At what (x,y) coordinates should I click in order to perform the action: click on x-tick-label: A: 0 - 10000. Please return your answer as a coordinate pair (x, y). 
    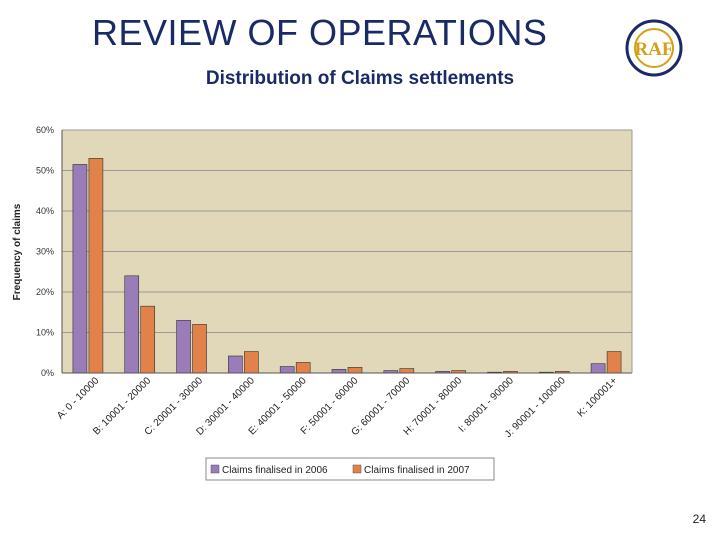
    Looking at the image, I should click on (78, 398).